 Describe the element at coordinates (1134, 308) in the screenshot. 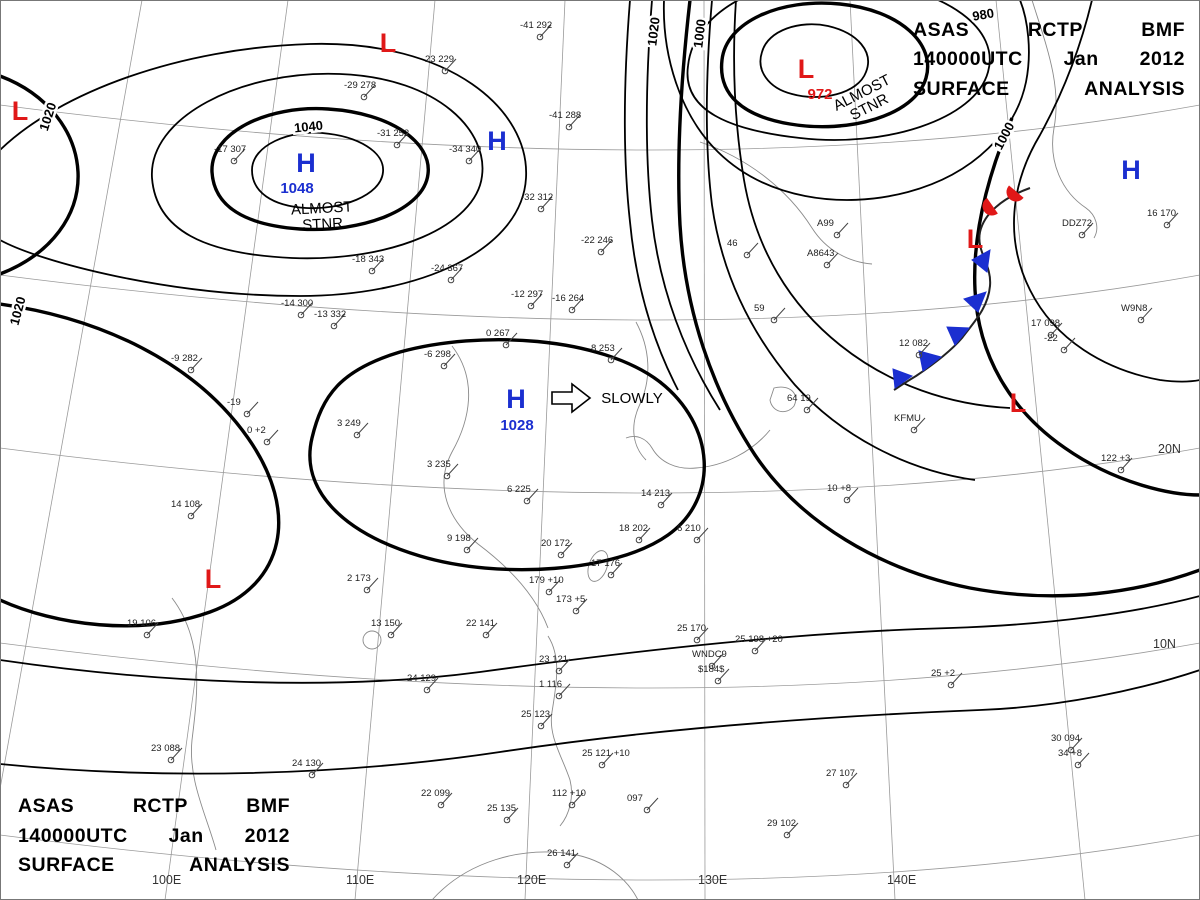

I see `station-values: W9N8` at that location.